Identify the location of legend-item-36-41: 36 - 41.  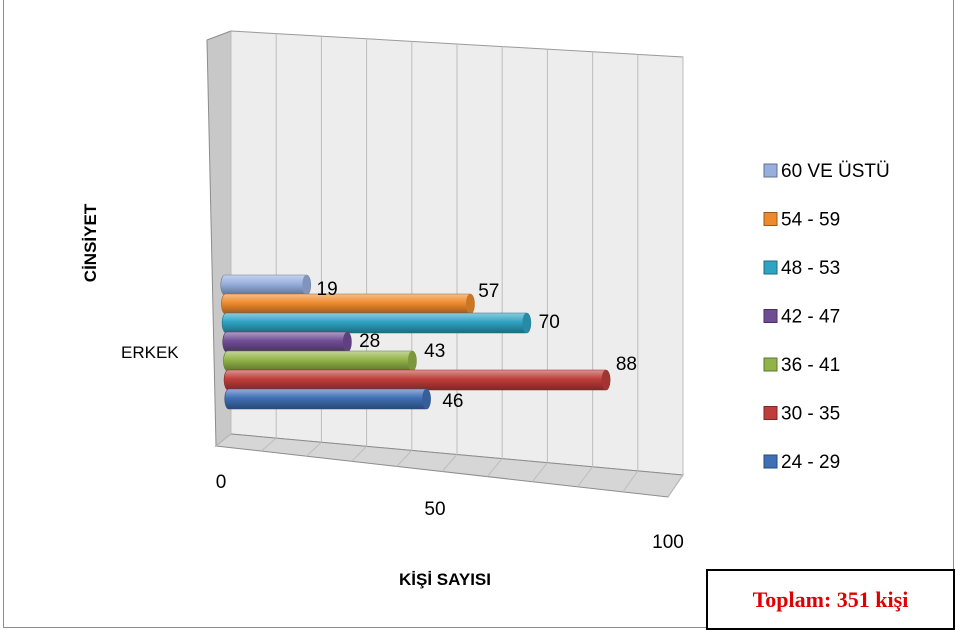
(801, 365).